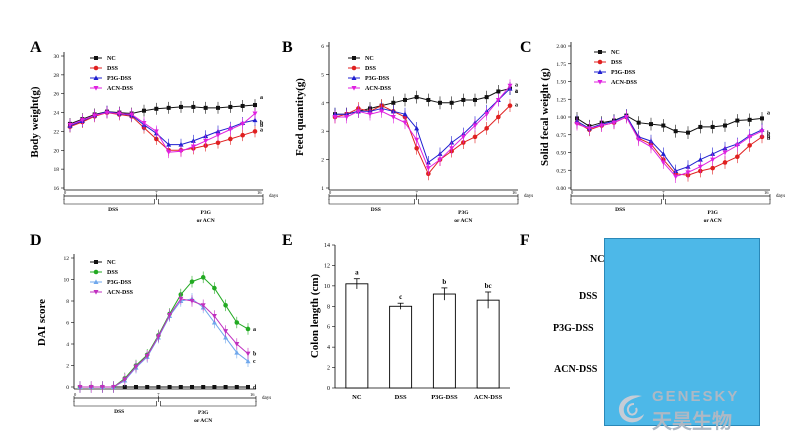 This screenshot has width=787, height=437. Describe the element at coordinates (669, 143) in the screenshot. I see `series-line-C-P3G-DSS` at that location.